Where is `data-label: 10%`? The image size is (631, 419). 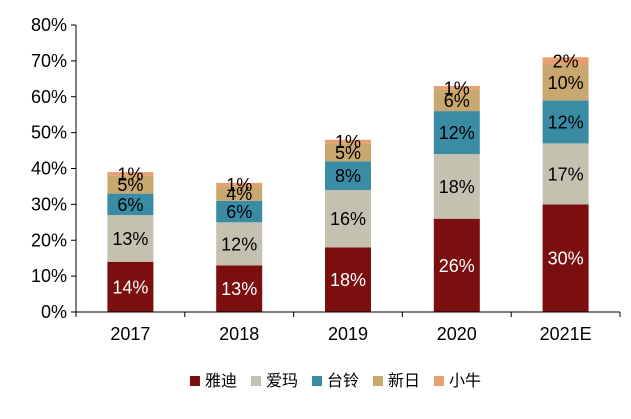
data-label: 10% is located at coordinates (566, 83).